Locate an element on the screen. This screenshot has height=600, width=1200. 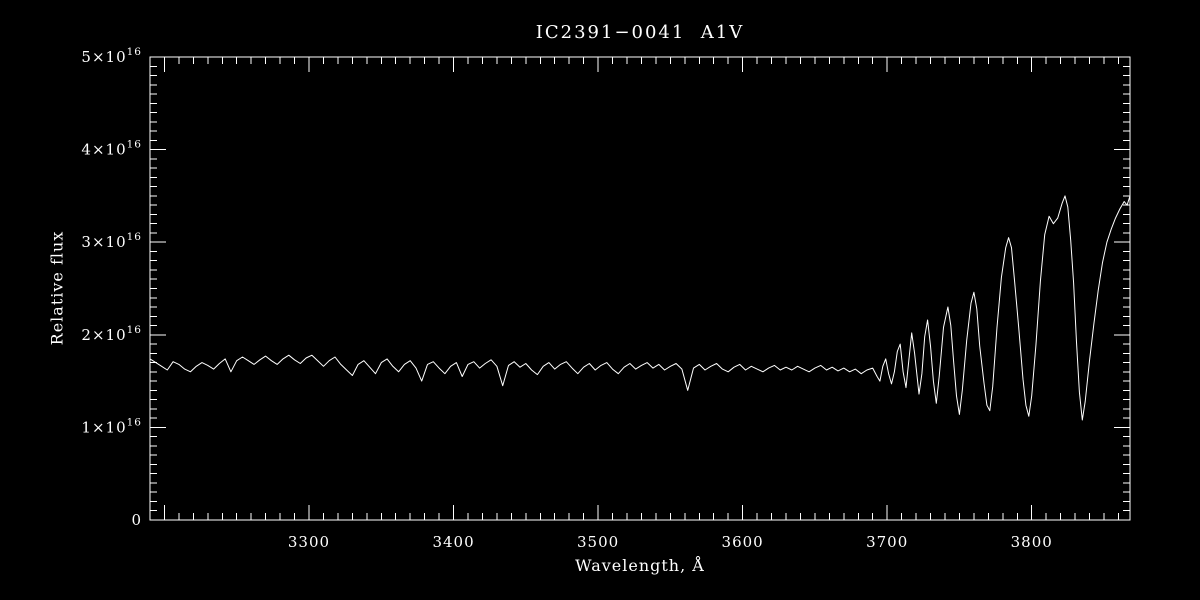
x-tick-label: 3700 is located at coordinates (887, 542).